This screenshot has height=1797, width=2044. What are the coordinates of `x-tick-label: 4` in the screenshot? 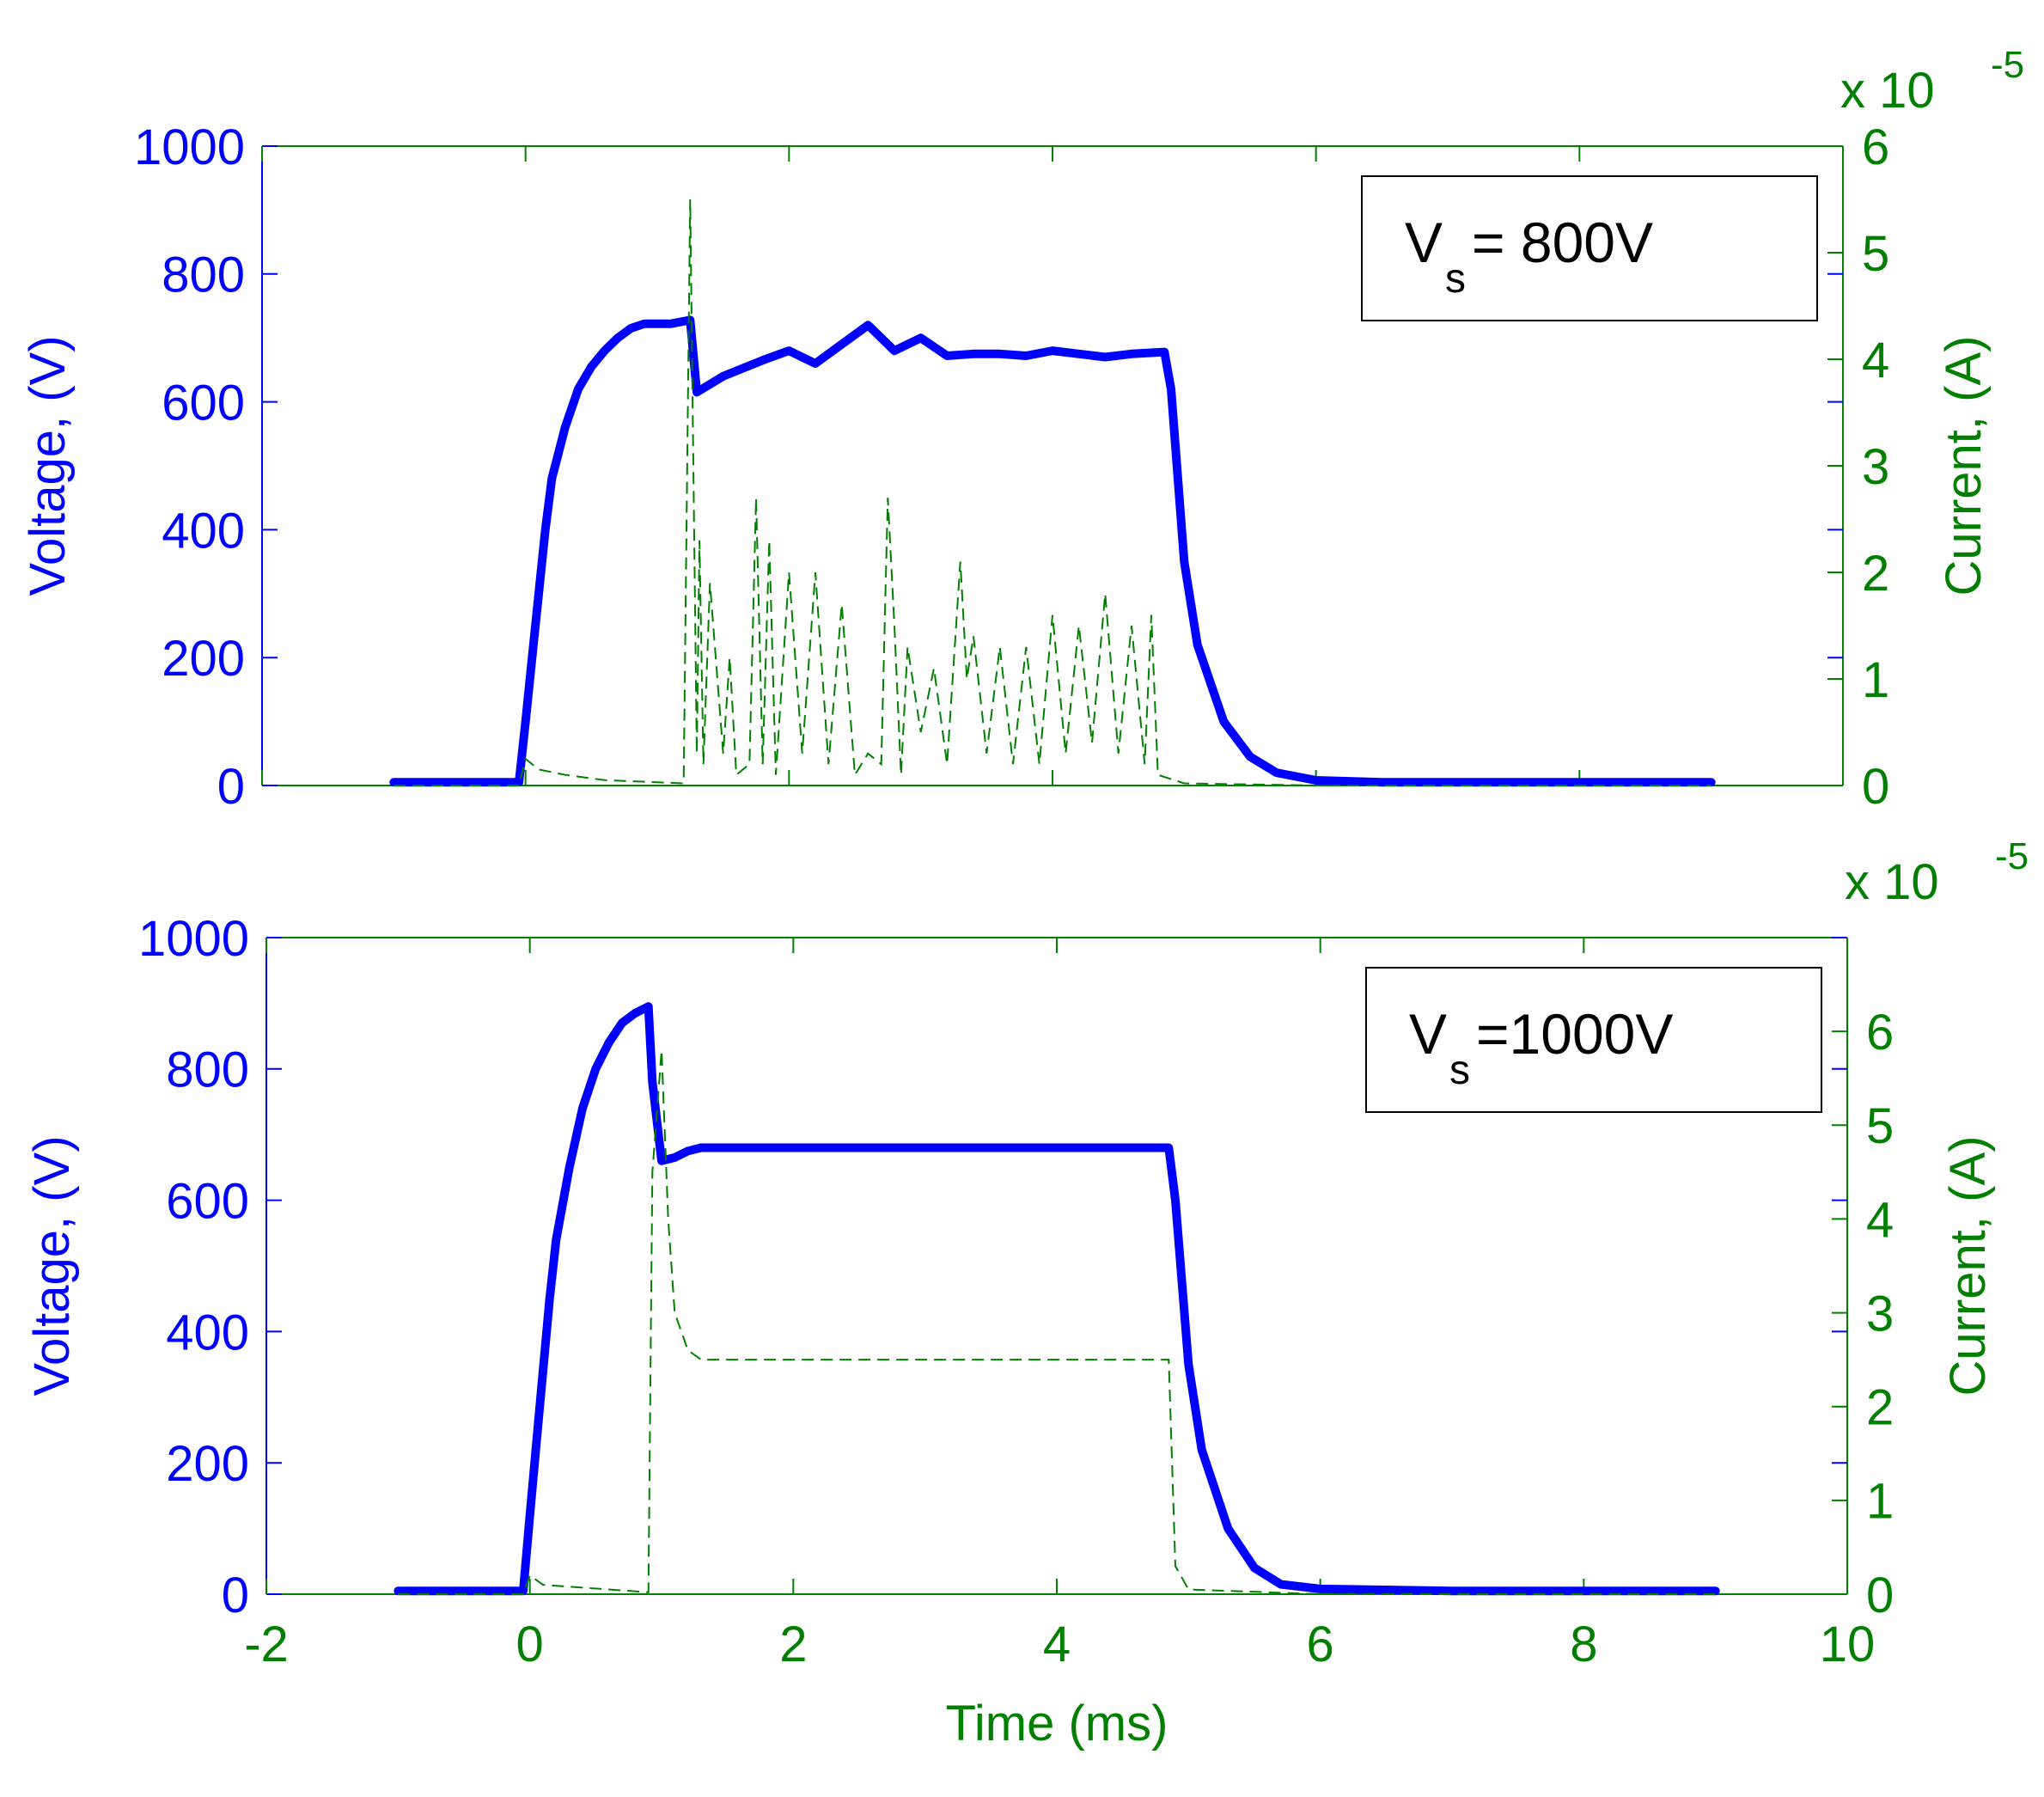 It's located at (1057, 1644).